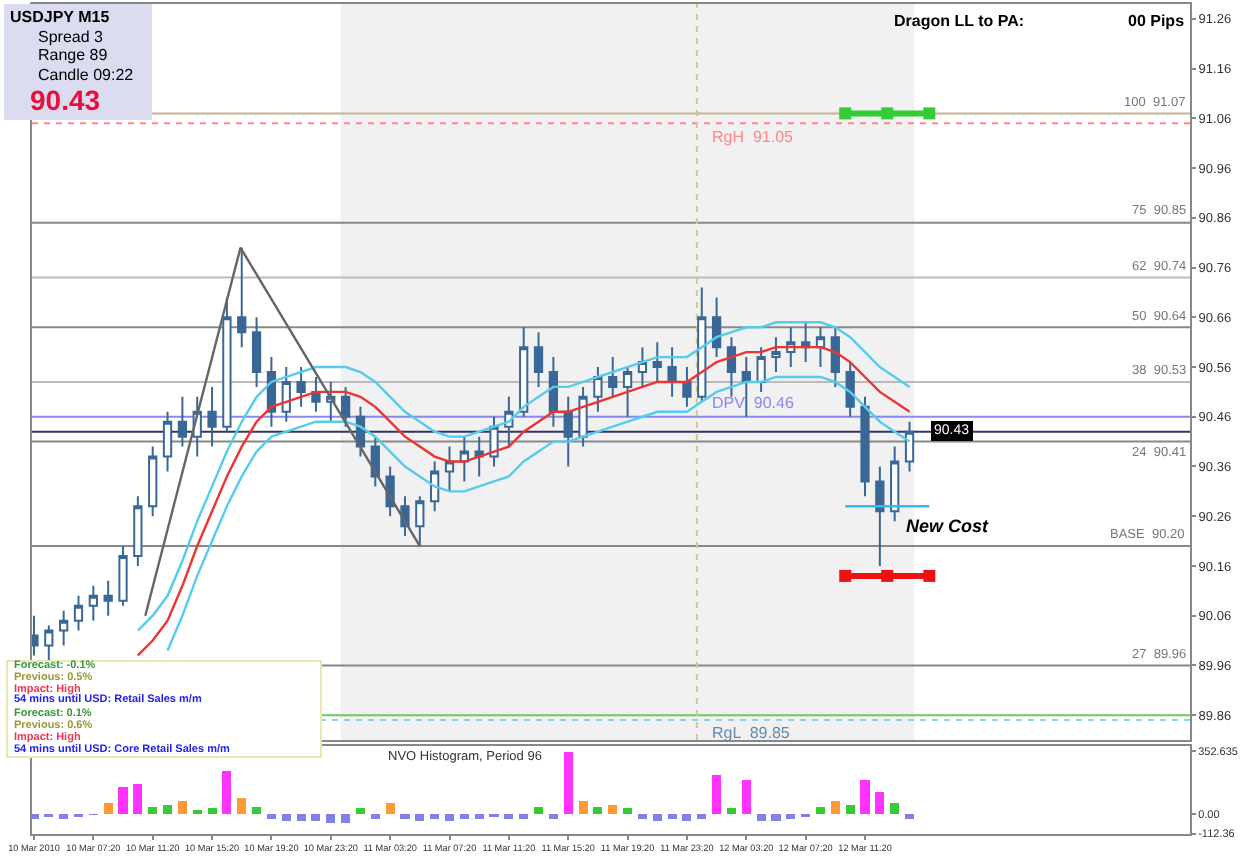 The width and height of the screenshot is (1250, 858). What do you see at coordinates (61, 17) in the screenshot?
I see `annotation: USDJPY M15` at bounding box center [61, 17].